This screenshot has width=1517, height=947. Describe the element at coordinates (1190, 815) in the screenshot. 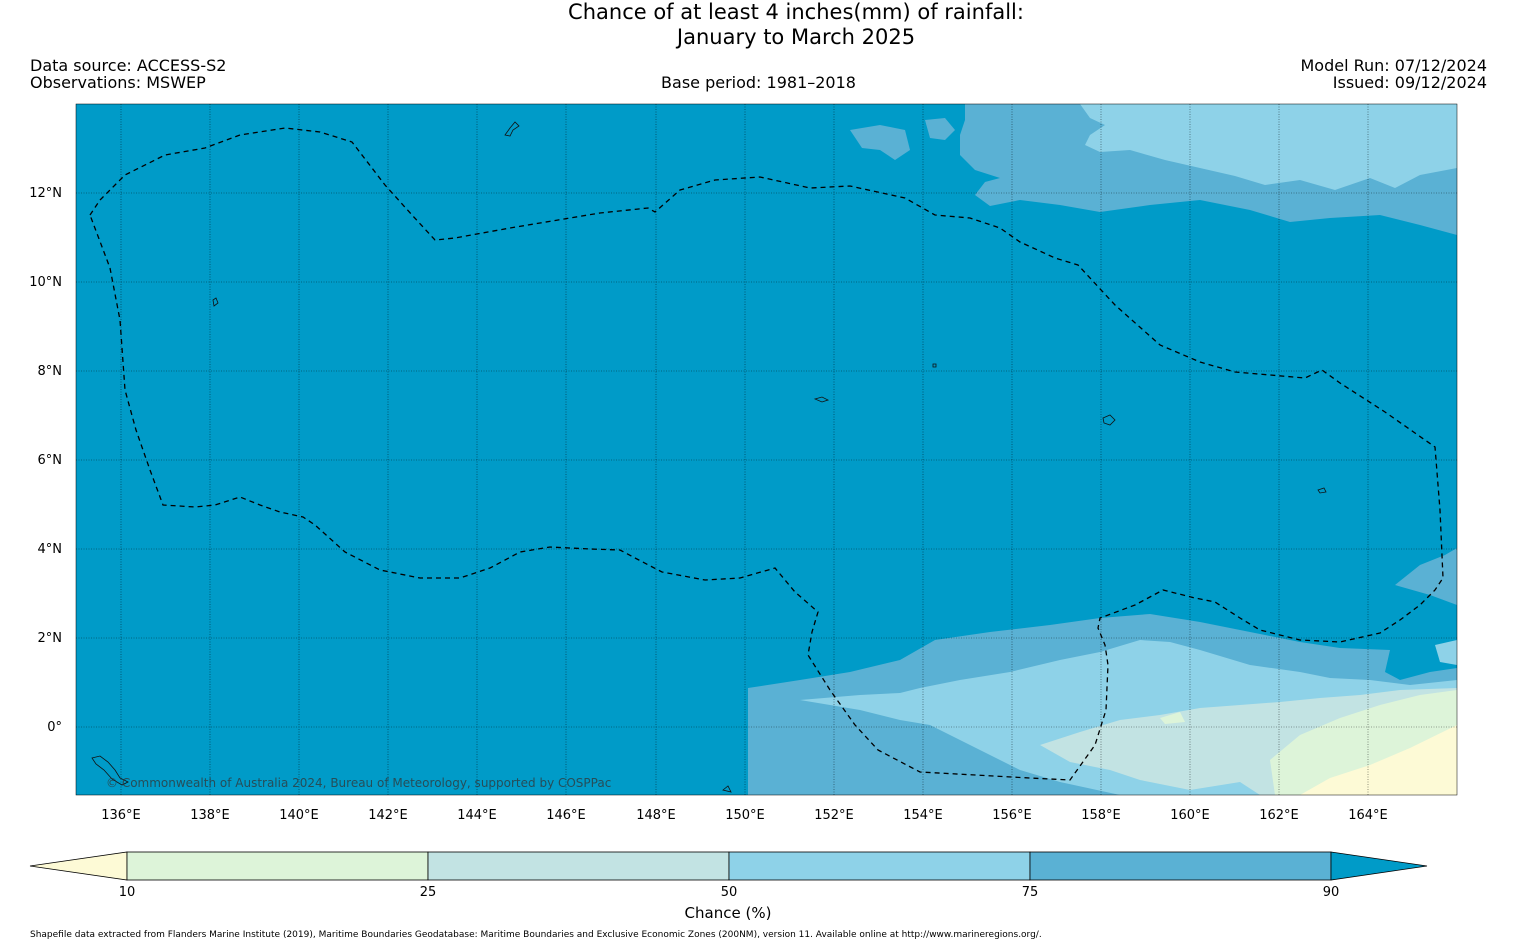

I see `lon-label: 160°E` at that location.